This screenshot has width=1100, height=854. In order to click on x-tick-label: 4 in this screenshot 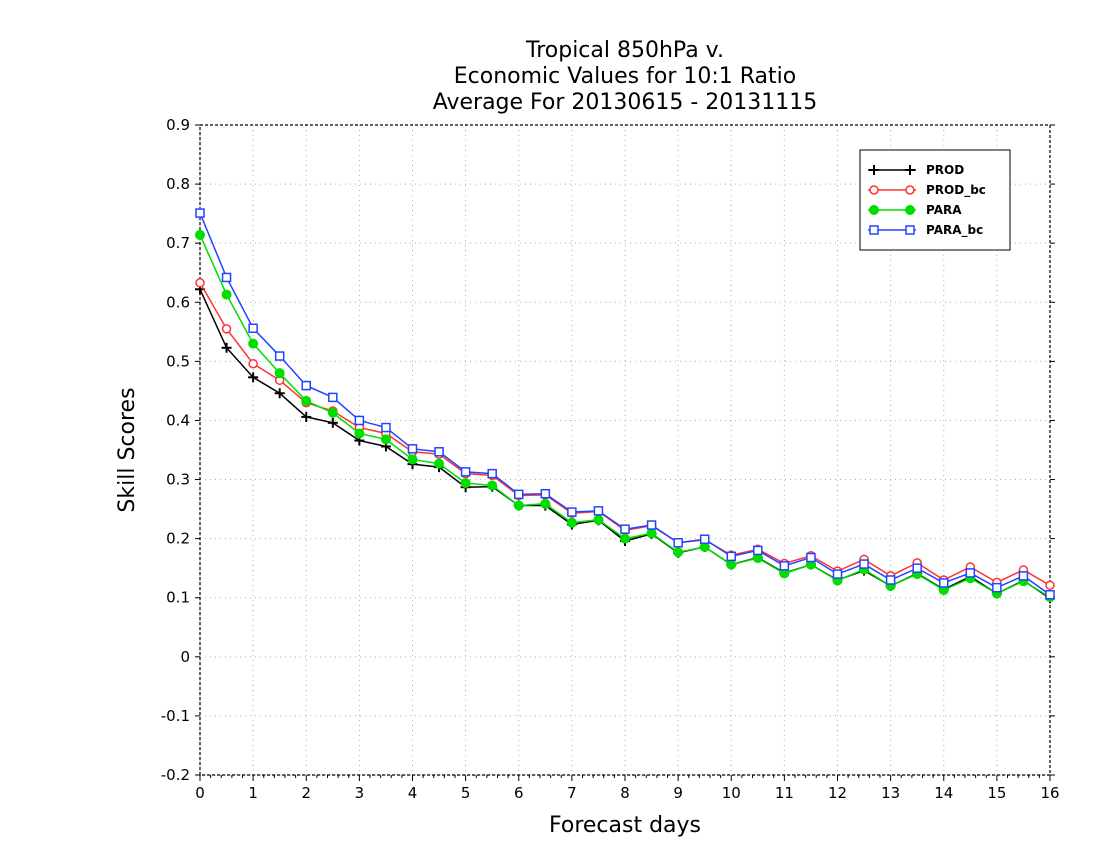, I will do `click(413, 793)`.